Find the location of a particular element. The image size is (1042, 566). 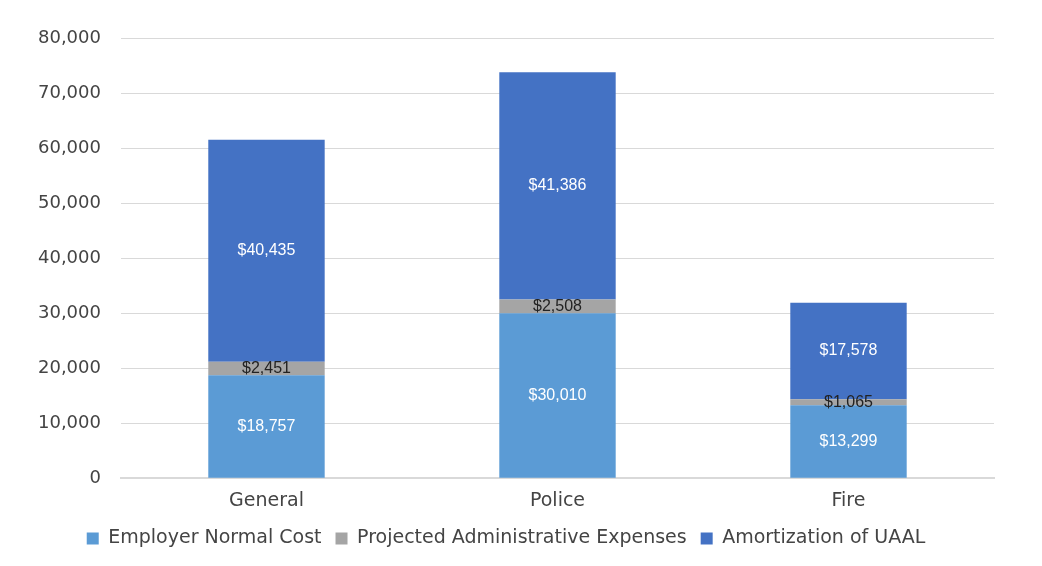

data-label: $30,010 is located at coordinates (557, 394).